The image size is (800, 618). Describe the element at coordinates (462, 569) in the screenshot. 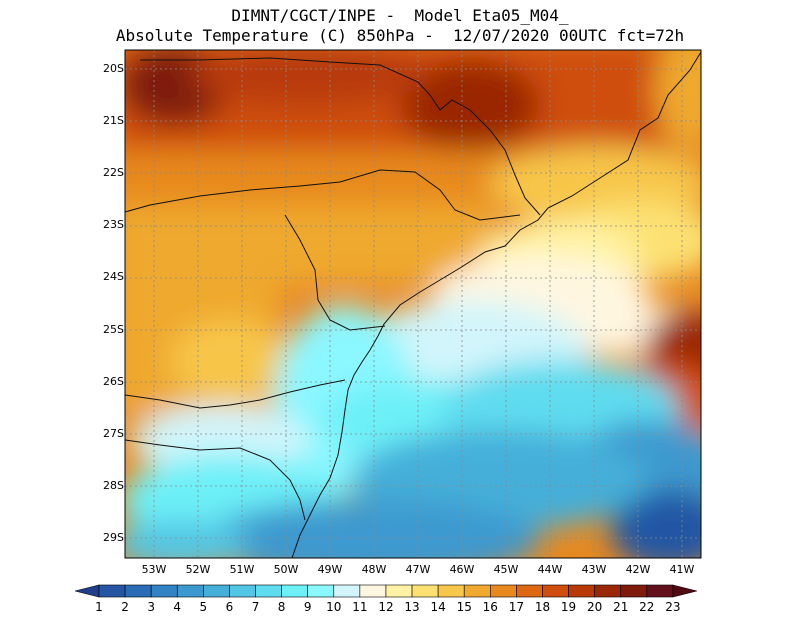

I see `lon-tick-label: 46W` at that location.